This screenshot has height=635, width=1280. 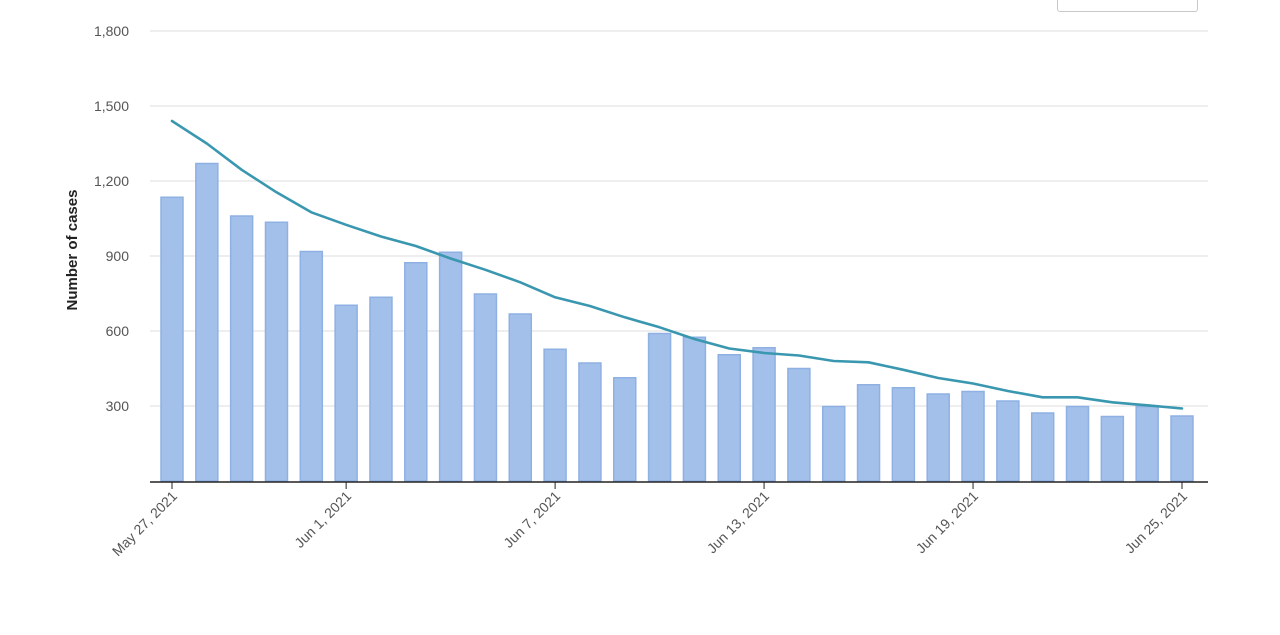 What do you see at coordinates (322, 519) in the screenshot?
I see `x-tick-label: Jun 1, 2021` at bounding box center [322, 519].